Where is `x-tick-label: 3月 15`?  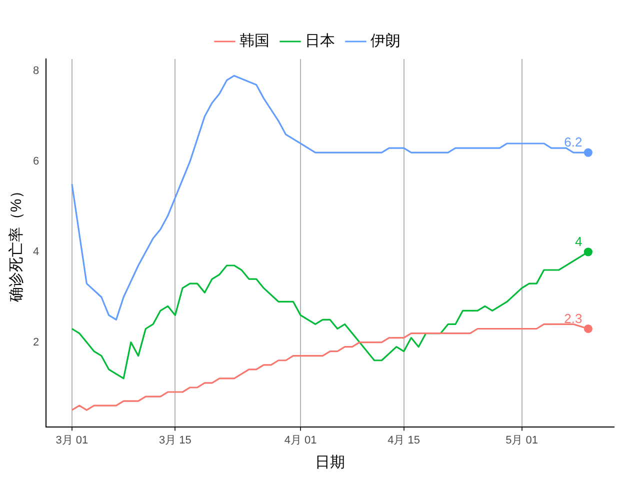 x-tick-label: 3月 15 is located at coordinates (175, 440).